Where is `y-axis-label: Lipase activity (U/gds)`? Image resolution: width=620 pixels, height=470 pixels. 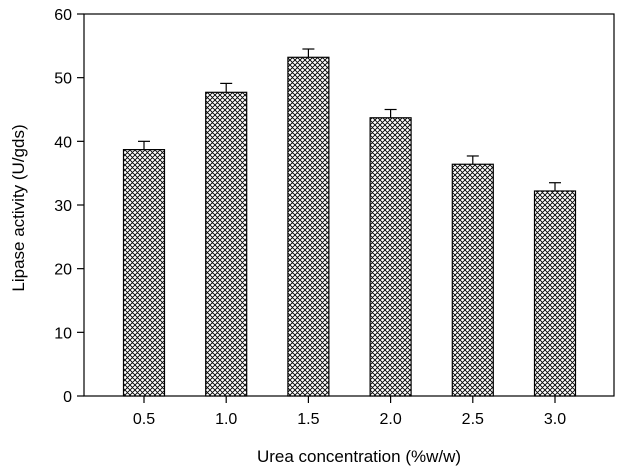
y-axis-label: Lipase activity (U/gds) is located at coordinates (18, 207).